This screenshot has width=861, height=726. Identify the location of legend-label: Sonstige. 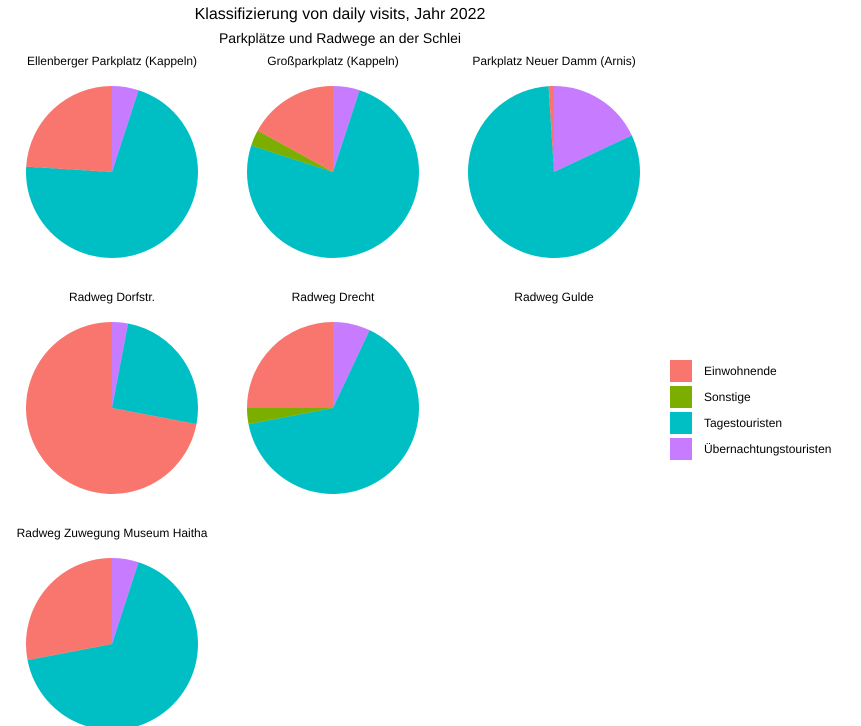
(727, 397).